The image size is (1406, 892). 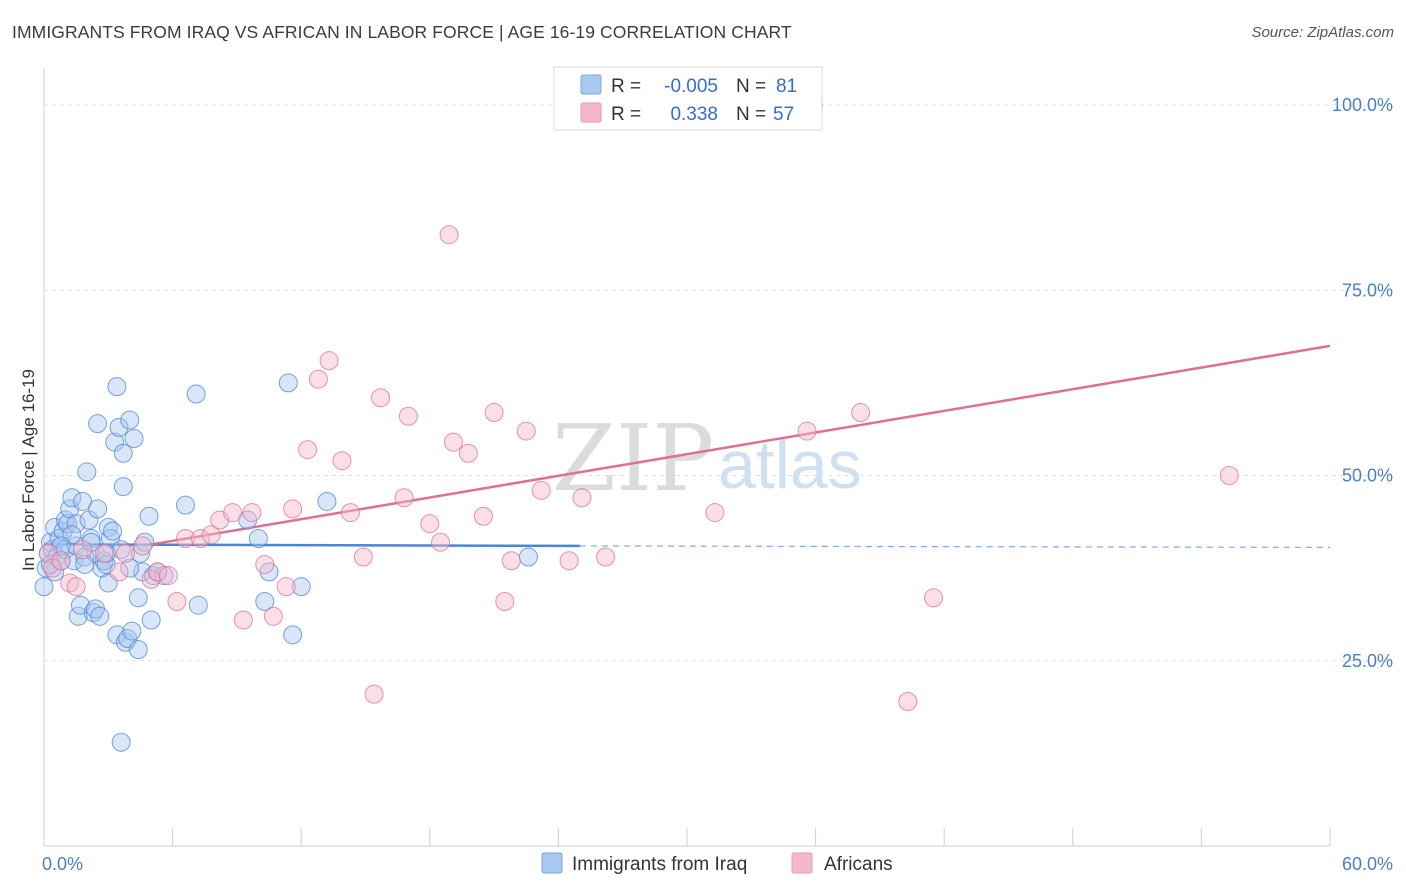 I want to click on bottom-legend-label-iraq: Immigrants from Iraq, so click(x=659, y=864).